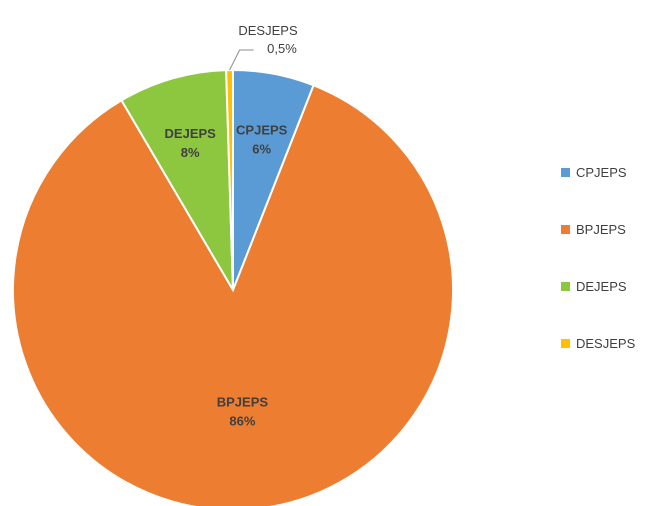 Image resolution: width=648 pixels, height=506 pixels. I want to click on pie-slice-desjeps, so click(229, 179).